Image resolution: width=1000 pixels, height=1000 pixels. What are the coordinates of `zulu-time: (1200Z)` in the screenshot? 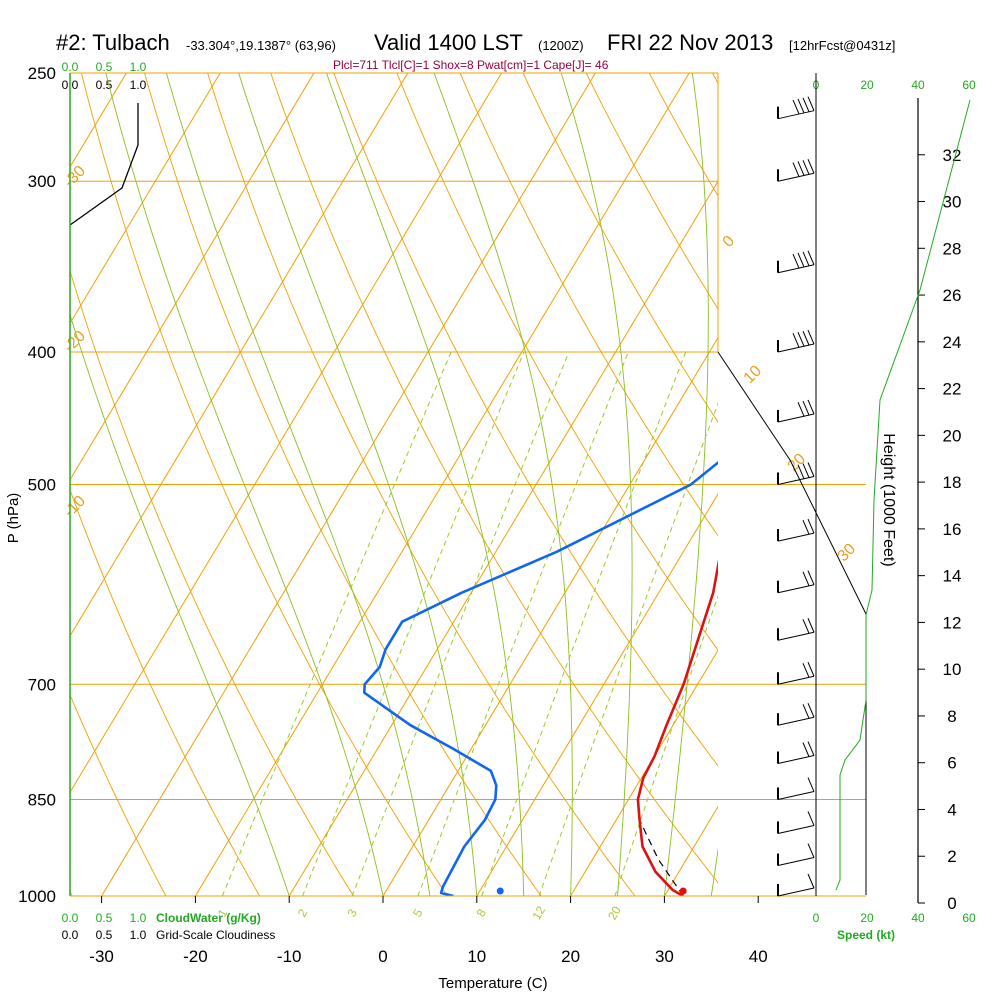 It's located at (561, 45).